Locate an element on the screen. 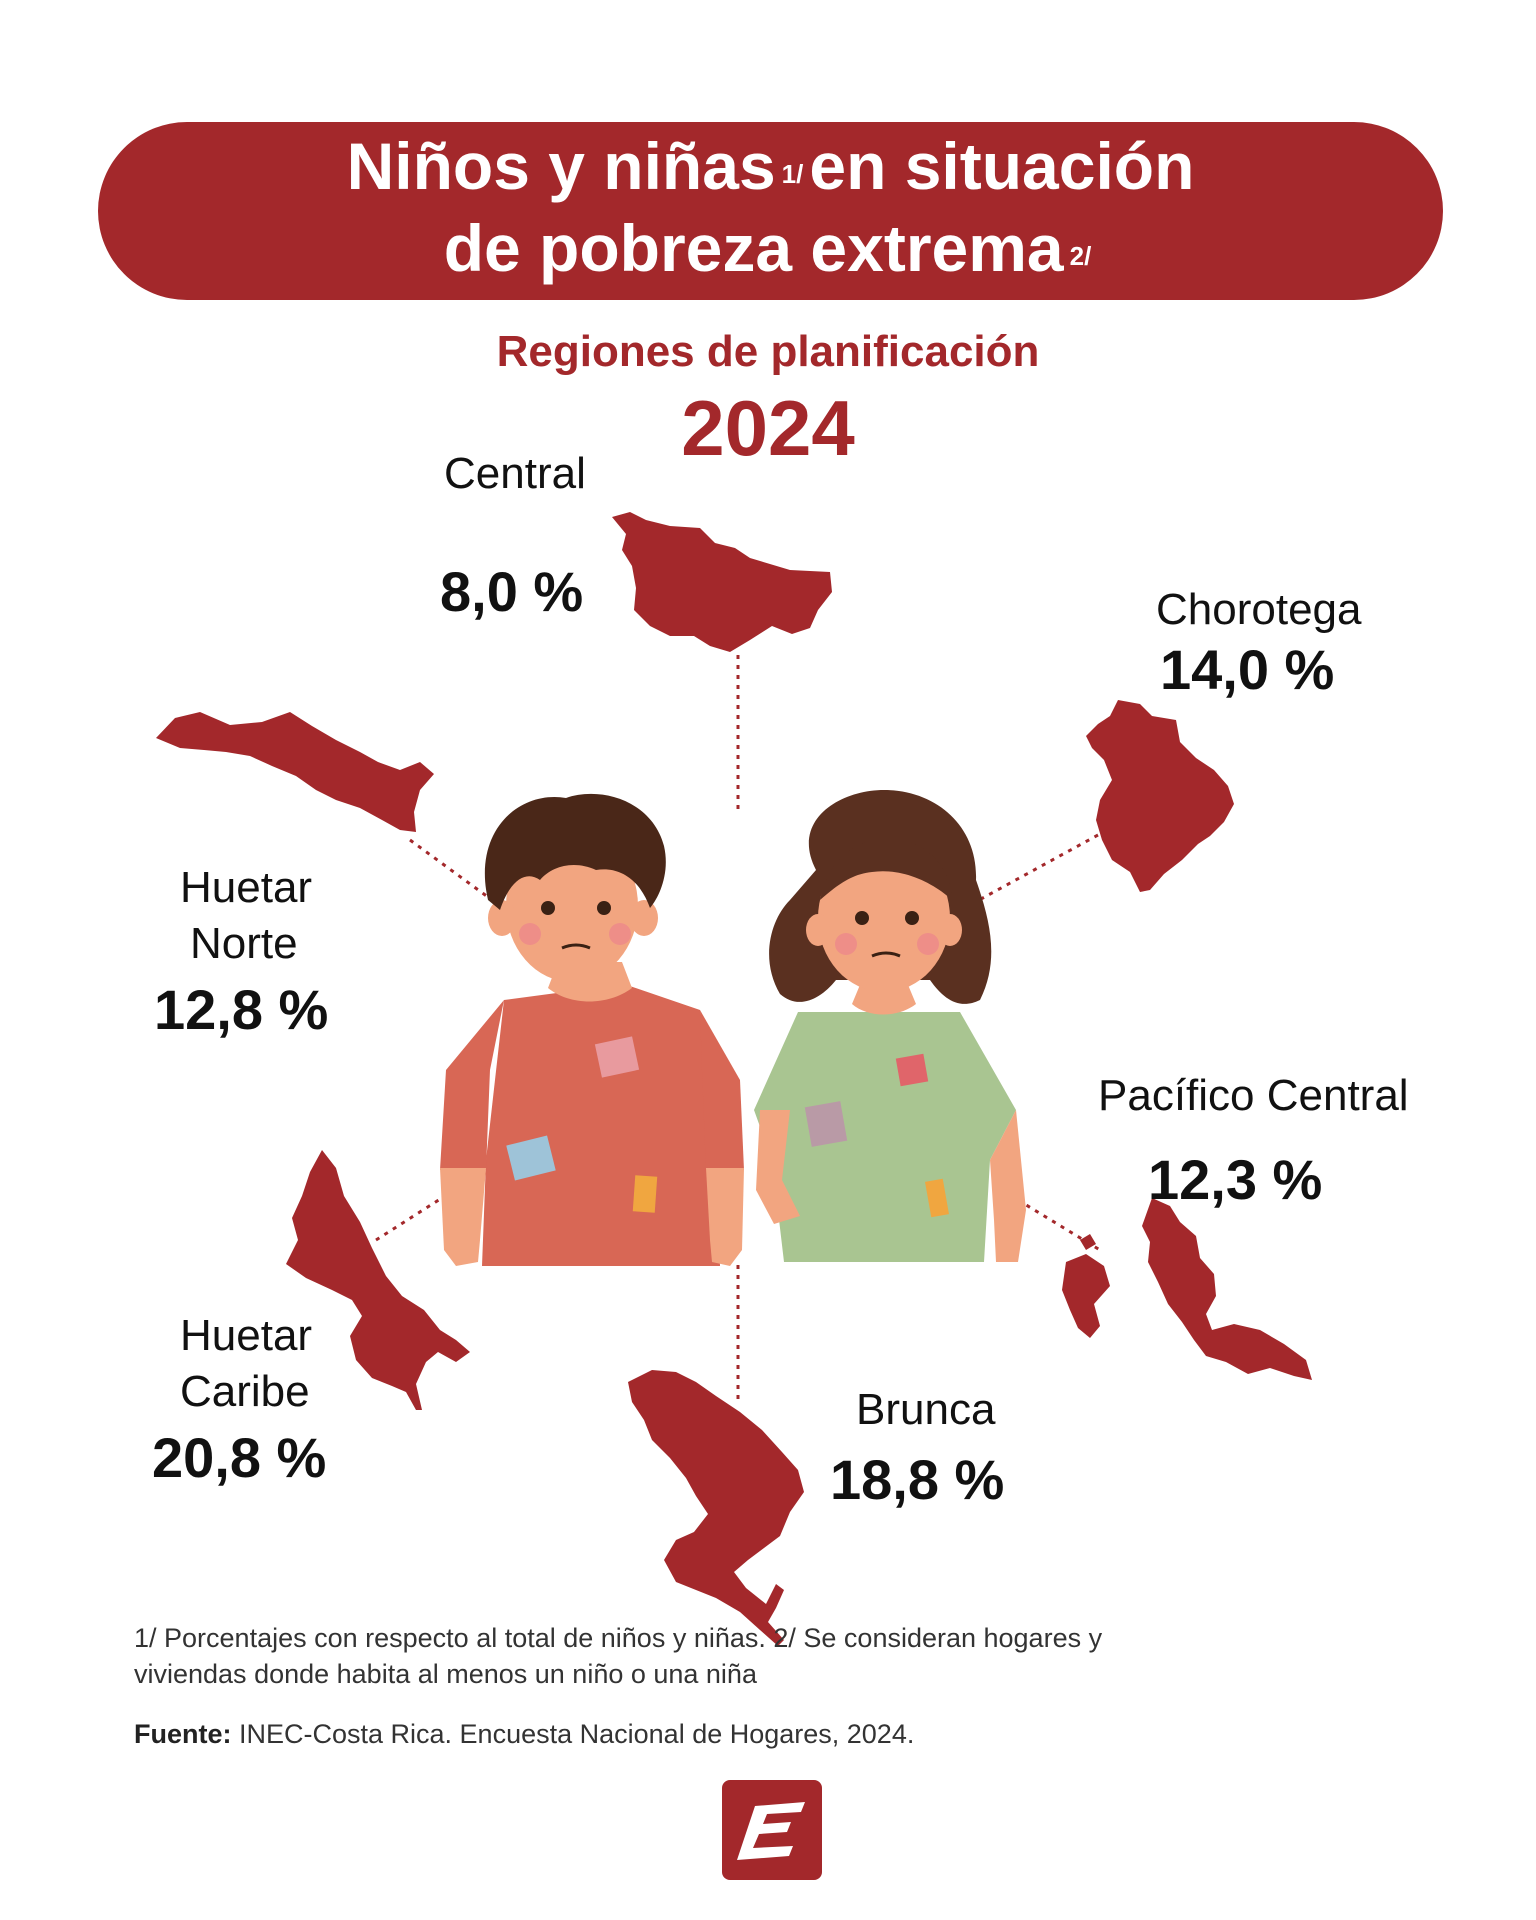 This screenshot has width=1536, height=1920. region-value-central: 8,0 % is located at coordinates (512, 591).